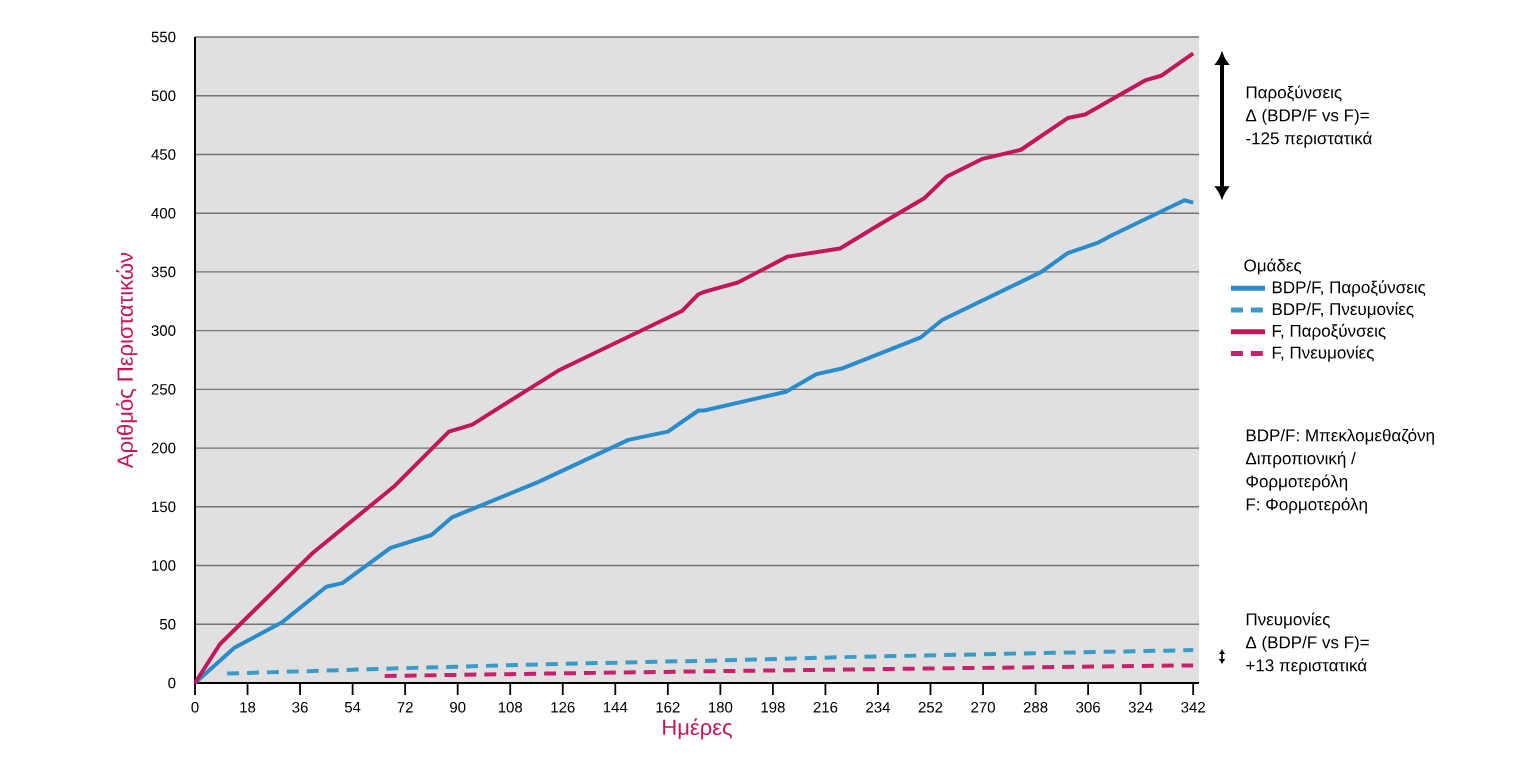 Image resolution: width=1534 pixels, height=761 pixels. What do you see at coordinates (930, 707) in the screenshot?
I see `x-tick-label: 252` at bounding box center [930, 707].